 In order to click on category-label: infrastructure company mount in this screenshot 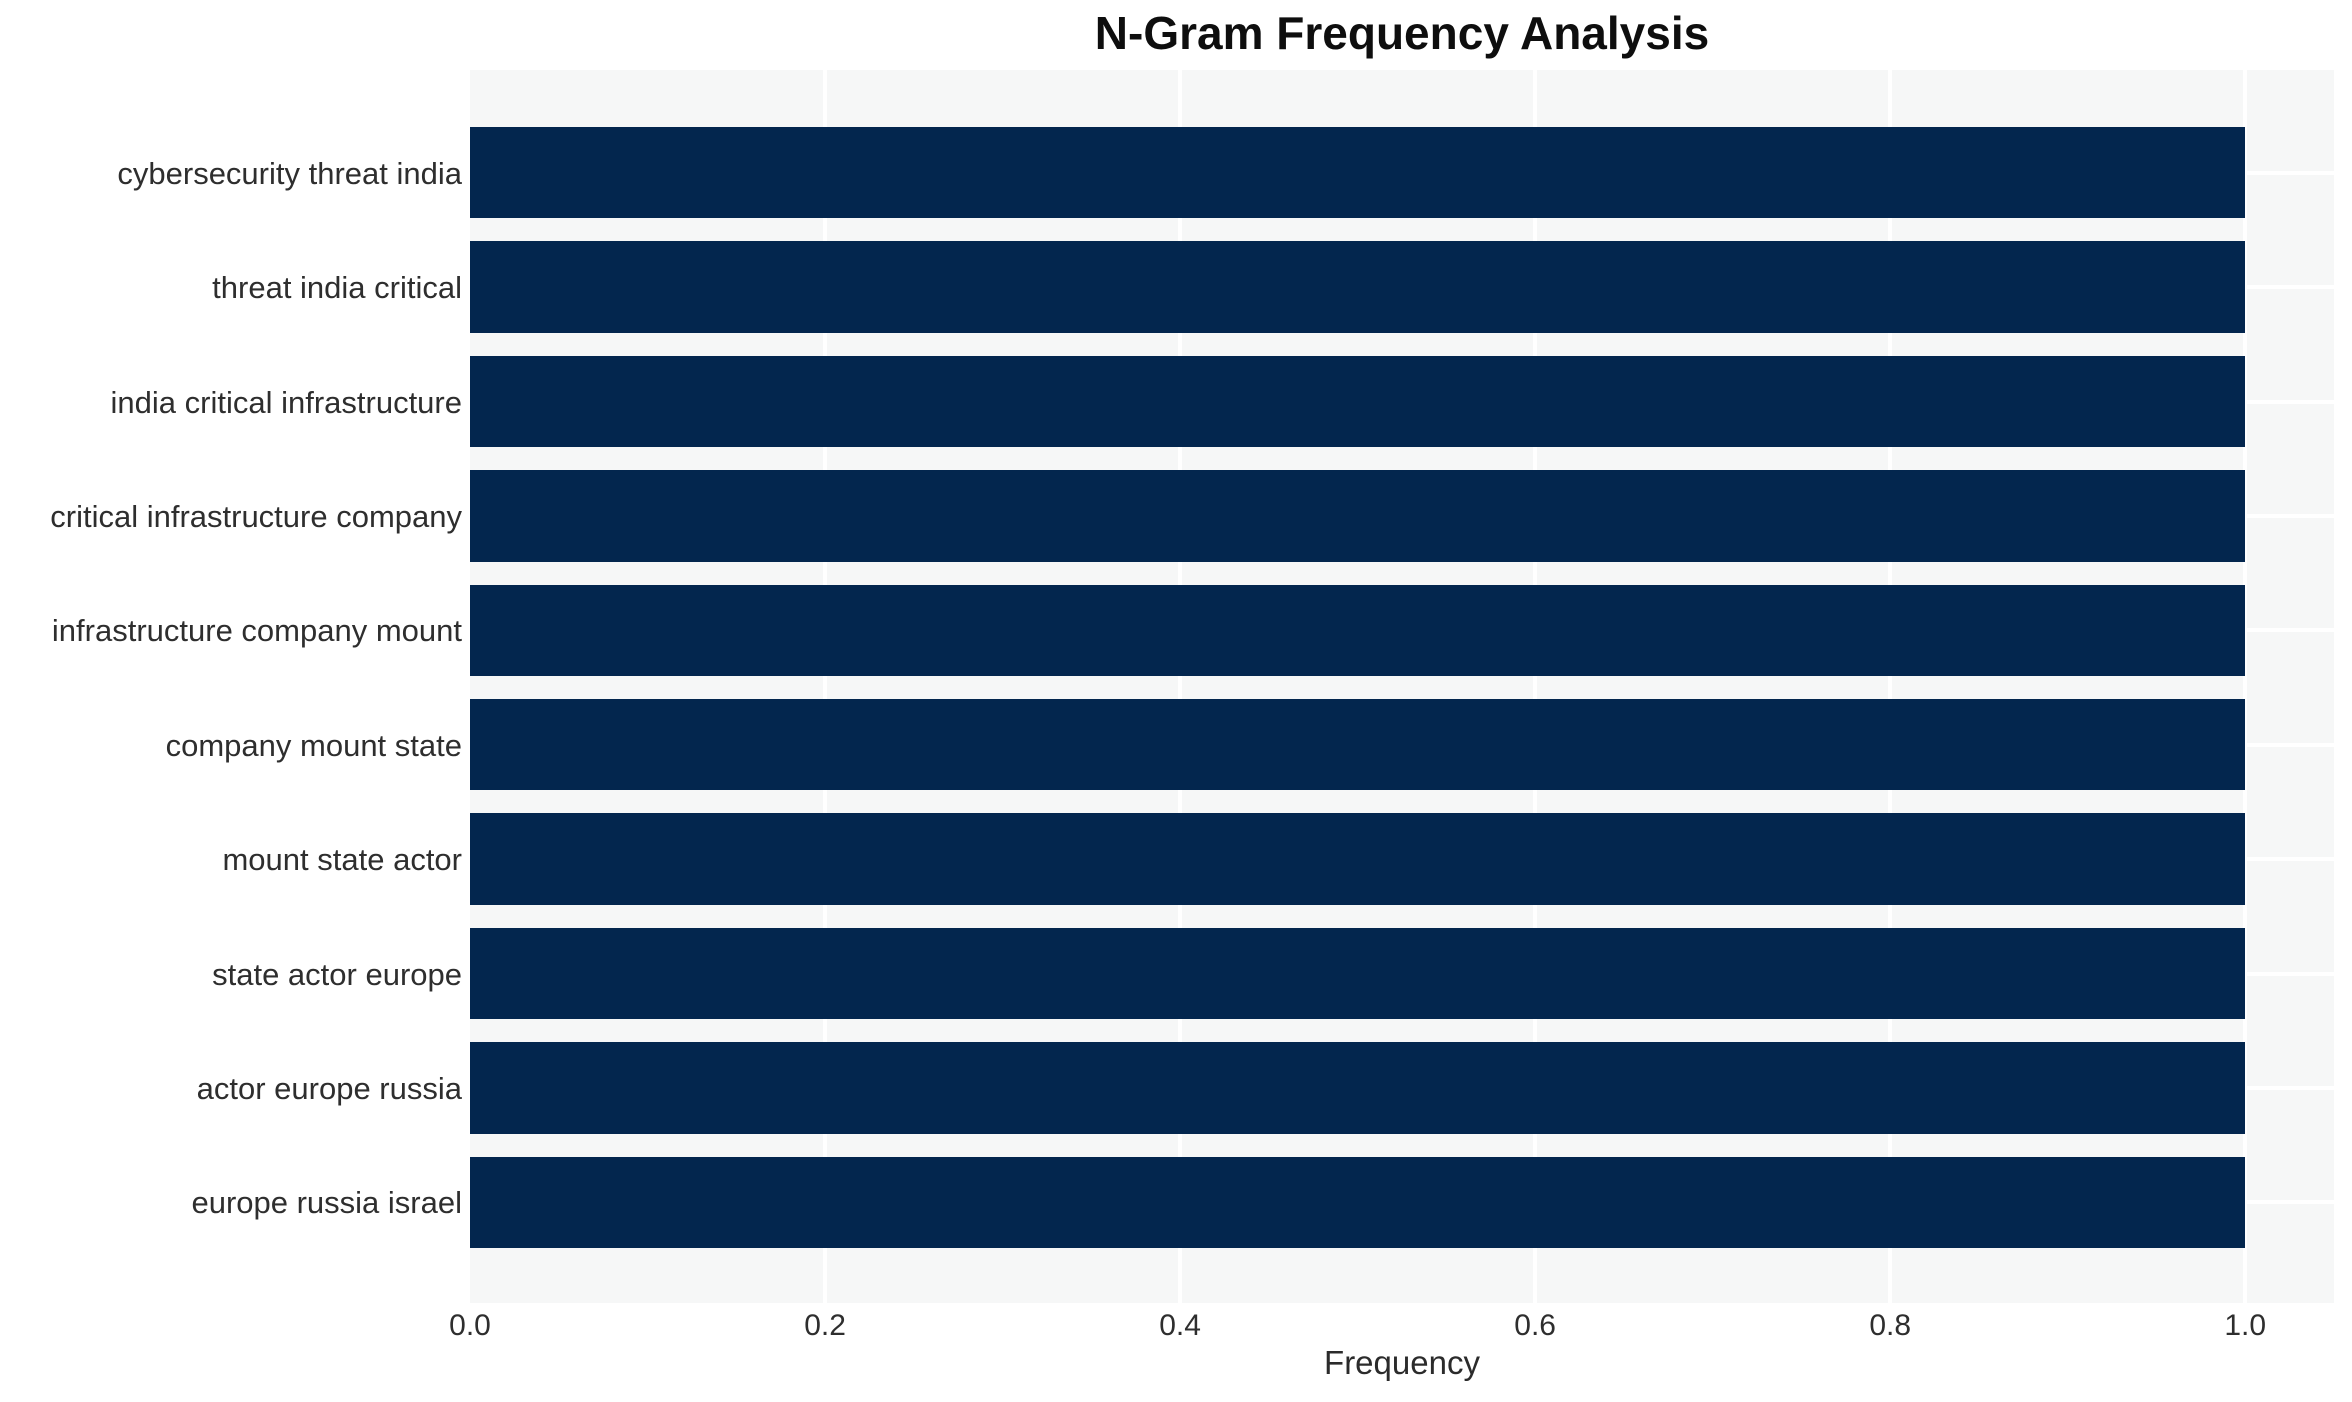, I will do `click(256, 631)`.